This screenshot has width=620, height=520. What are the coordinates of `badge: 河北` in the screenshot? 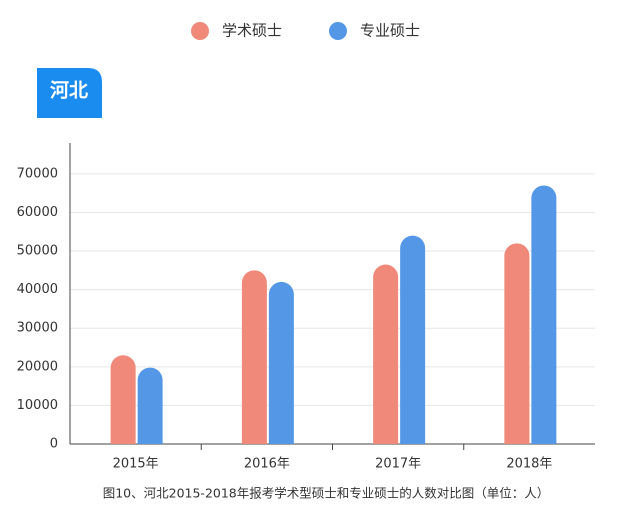 It's located at (69, 91).